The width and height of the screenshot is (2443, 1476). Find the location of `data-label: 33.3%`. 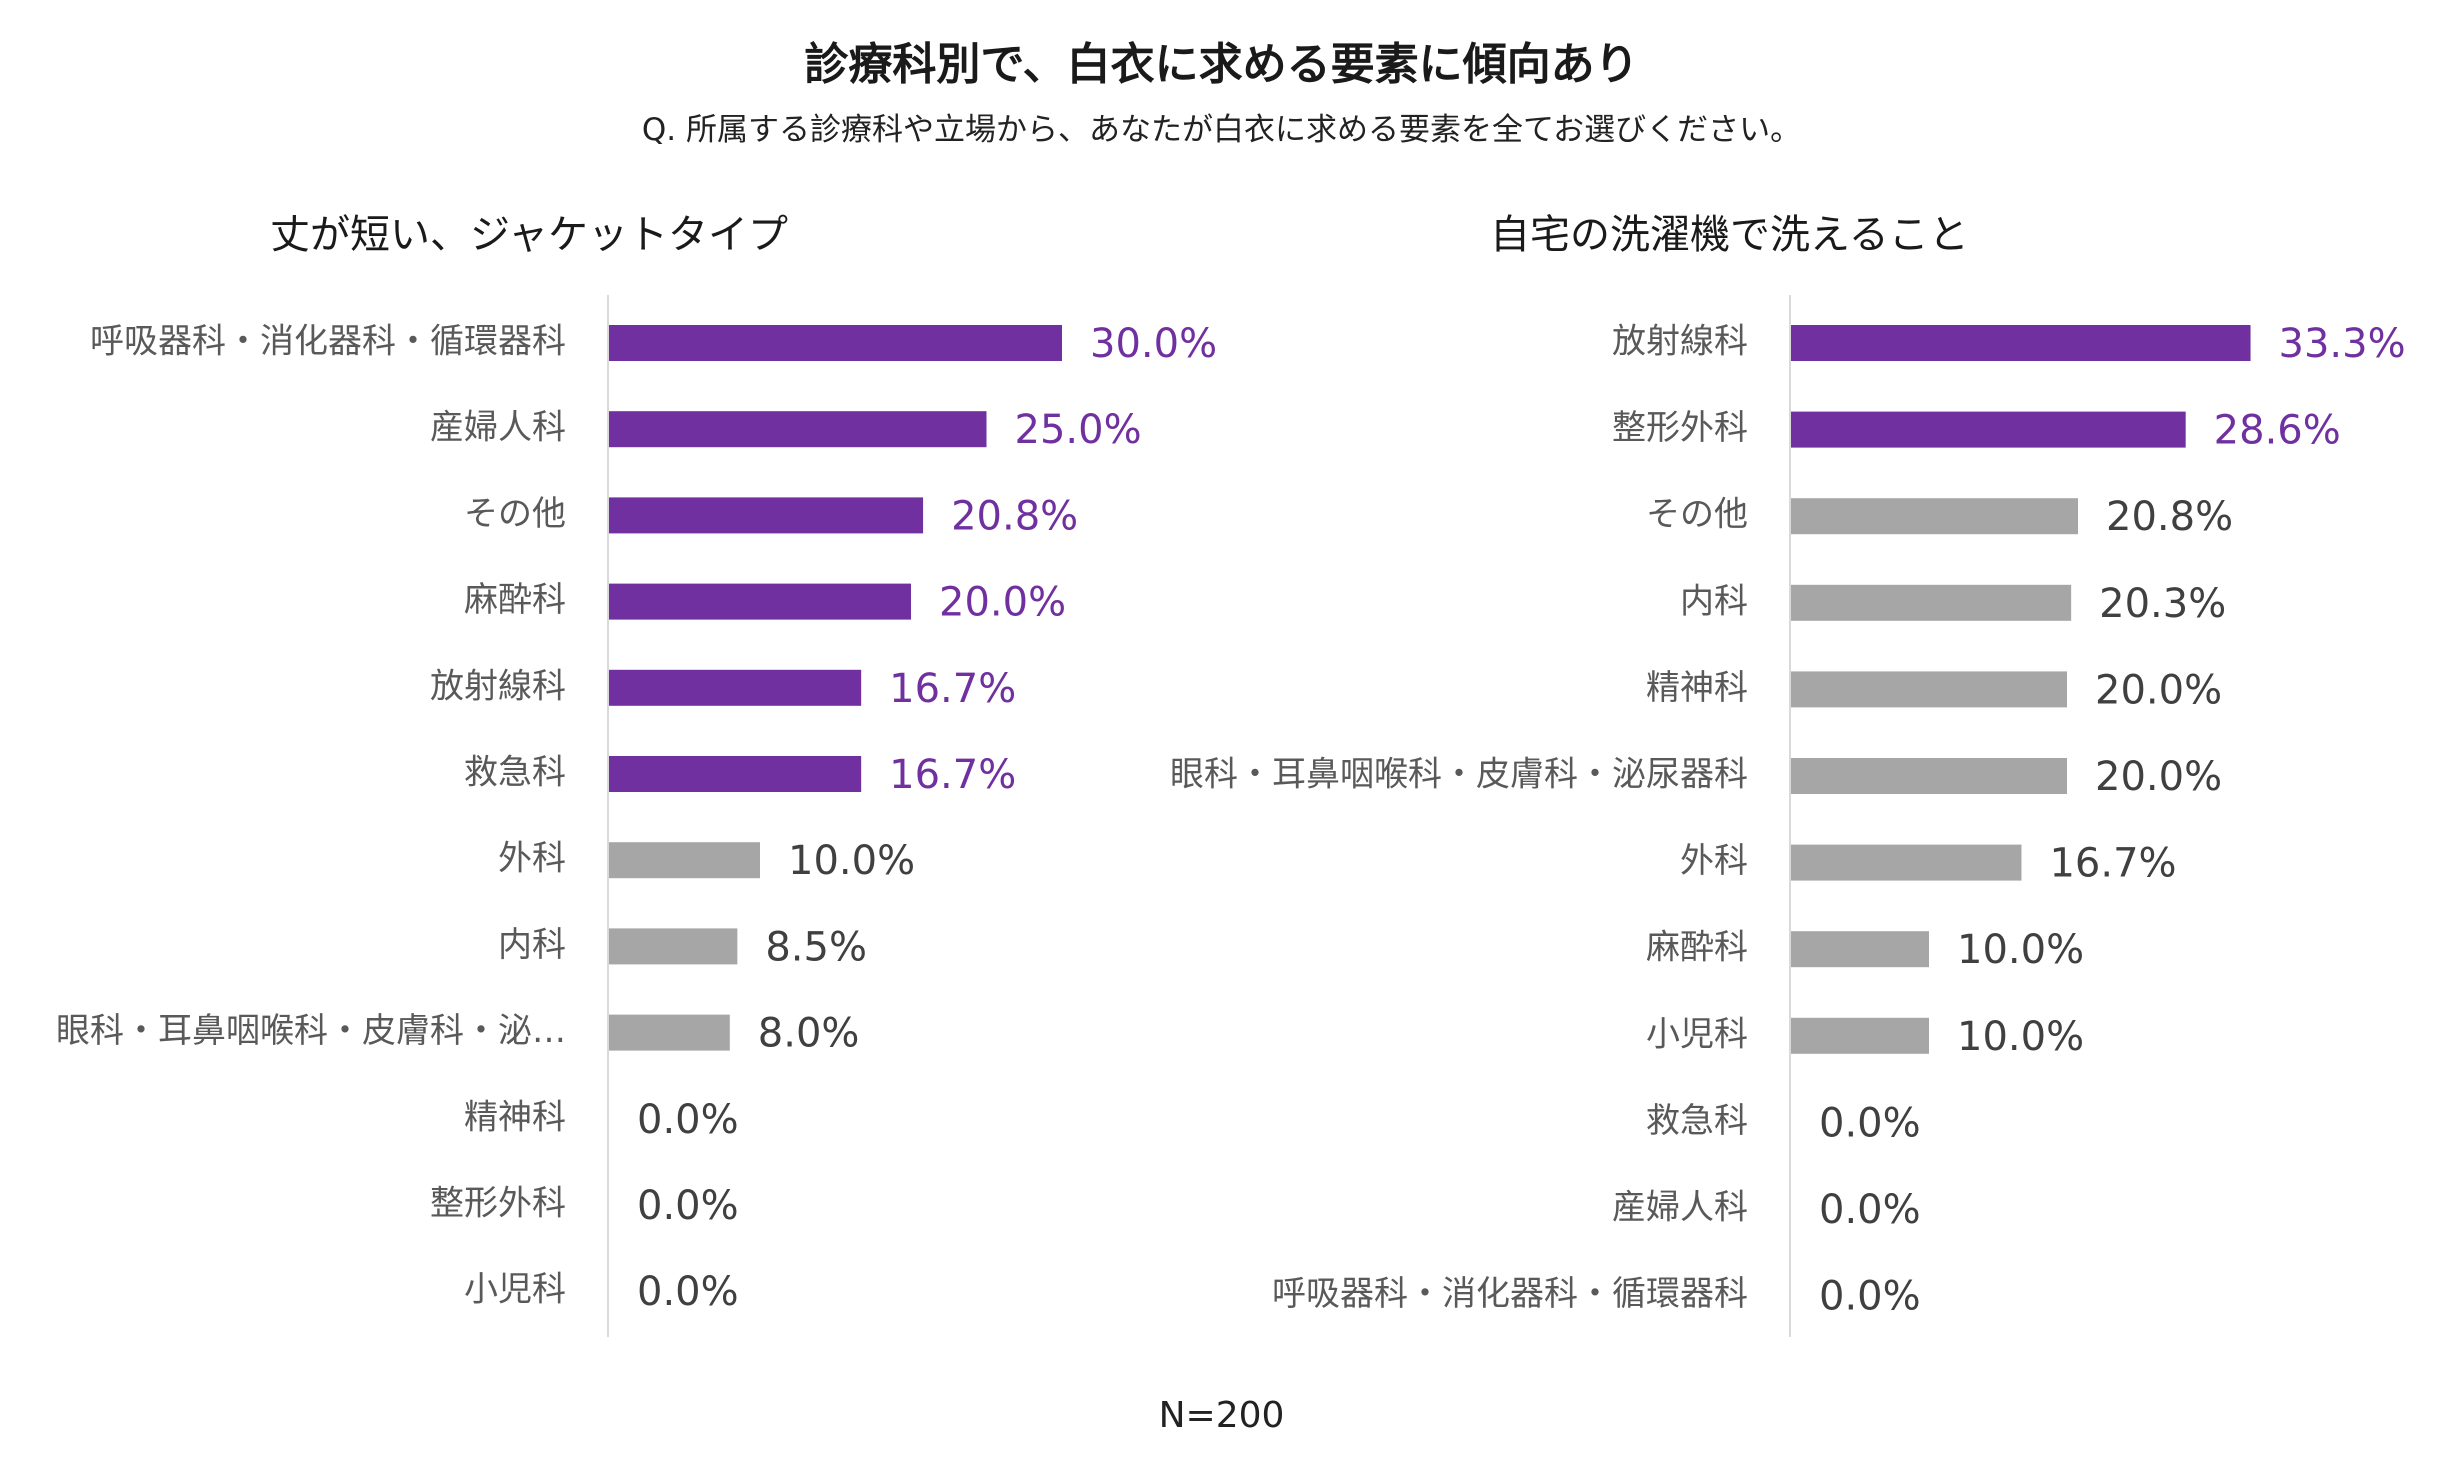

data-label: 33.3% is located at coordinates (2342, 344).